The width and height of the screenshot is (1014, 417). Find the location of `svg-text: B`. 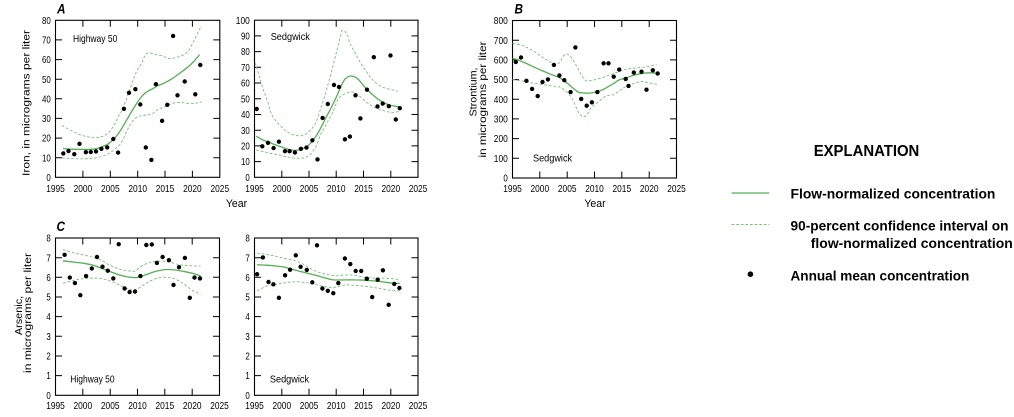

svg-text: B is located at coordinates (519, 9).